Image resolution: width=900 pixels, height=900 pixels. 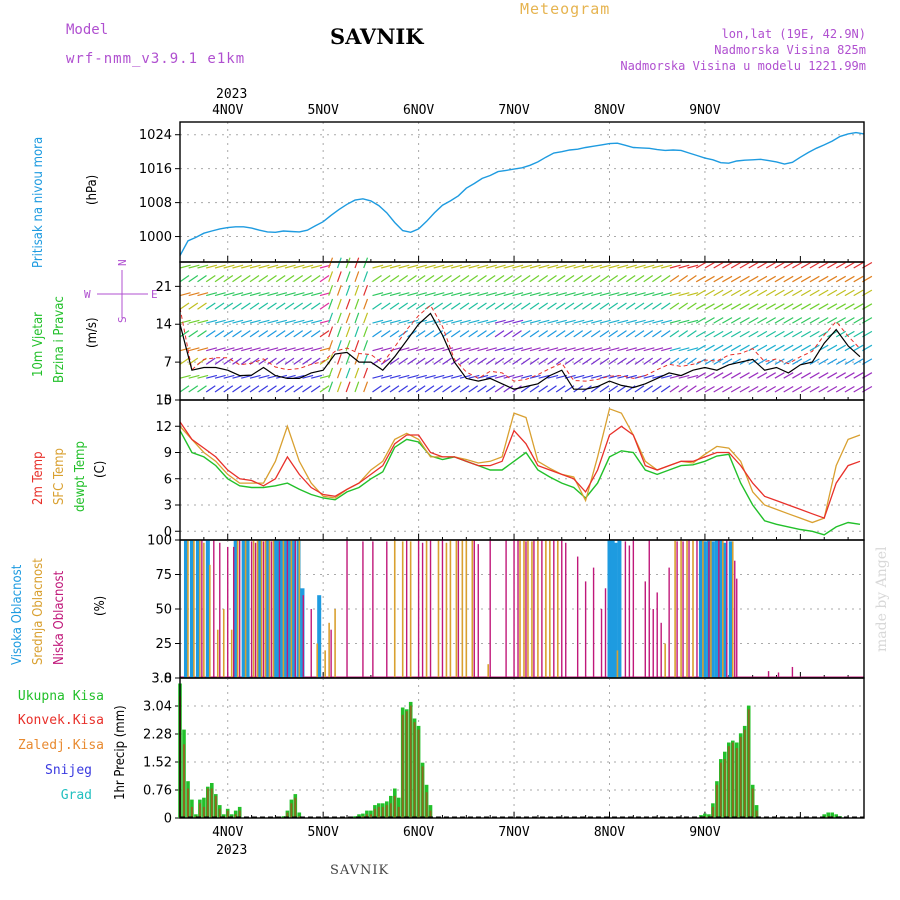 What do you see at coordinates (100, 606) in the screenshot?
I see `cloud-unit: (%)` at bounding box center [100, 606].